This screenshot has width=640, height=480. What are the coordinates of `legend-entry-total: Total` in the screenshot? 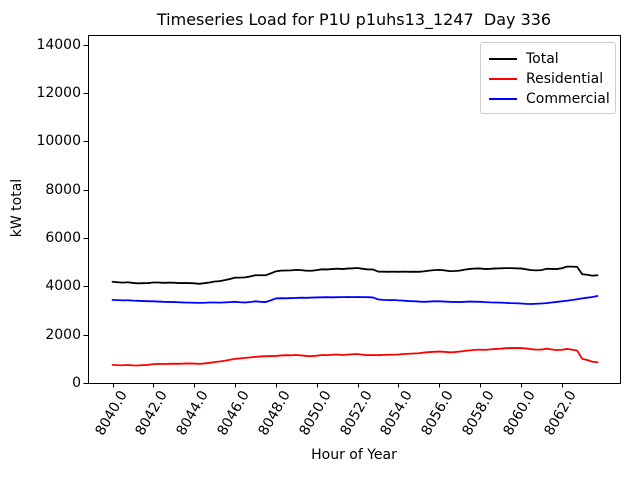 It's located at (548, 59).